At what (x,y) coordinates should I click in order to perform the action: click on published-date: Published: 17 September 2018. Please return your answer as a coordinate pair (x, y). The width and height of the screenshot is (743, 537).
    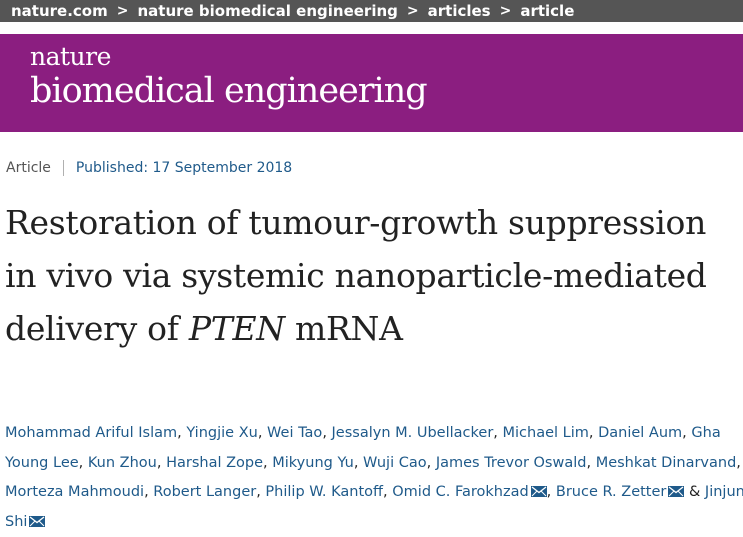
    Looking at the image, I should click on (184, 168).